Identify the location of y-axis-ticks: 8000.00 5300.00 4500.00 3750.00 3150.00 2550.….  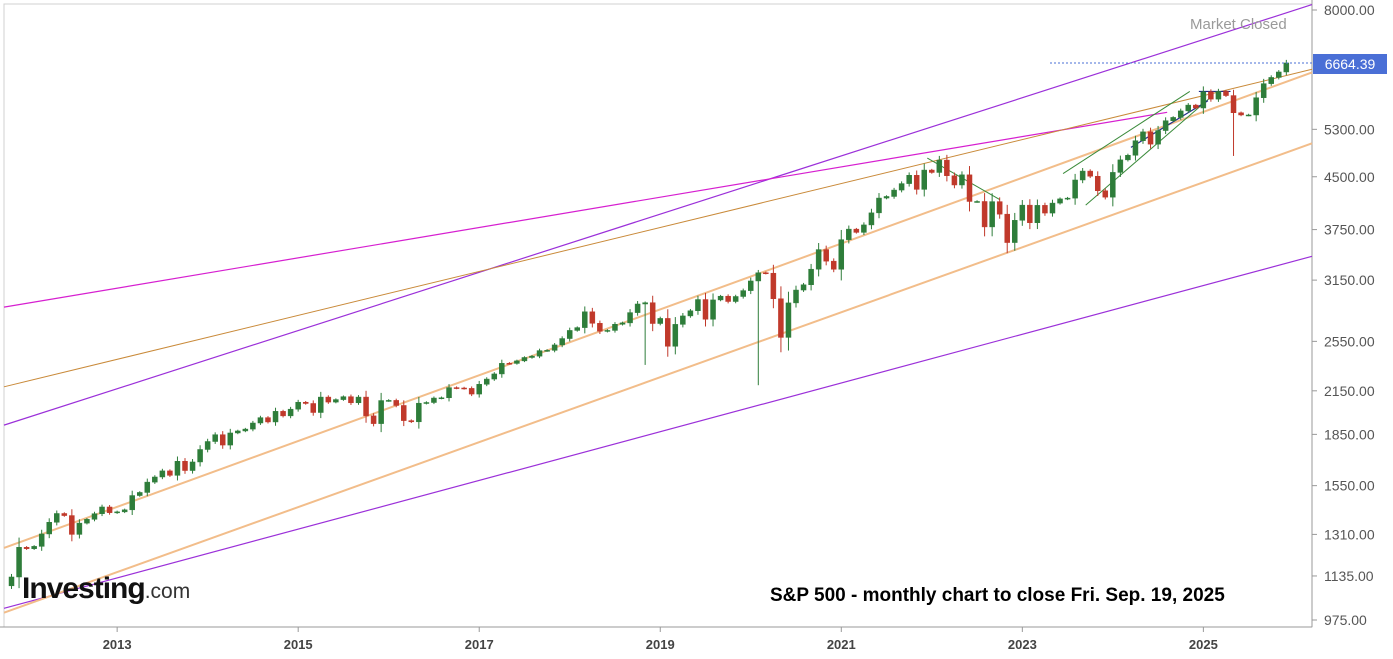
(1343, 315).